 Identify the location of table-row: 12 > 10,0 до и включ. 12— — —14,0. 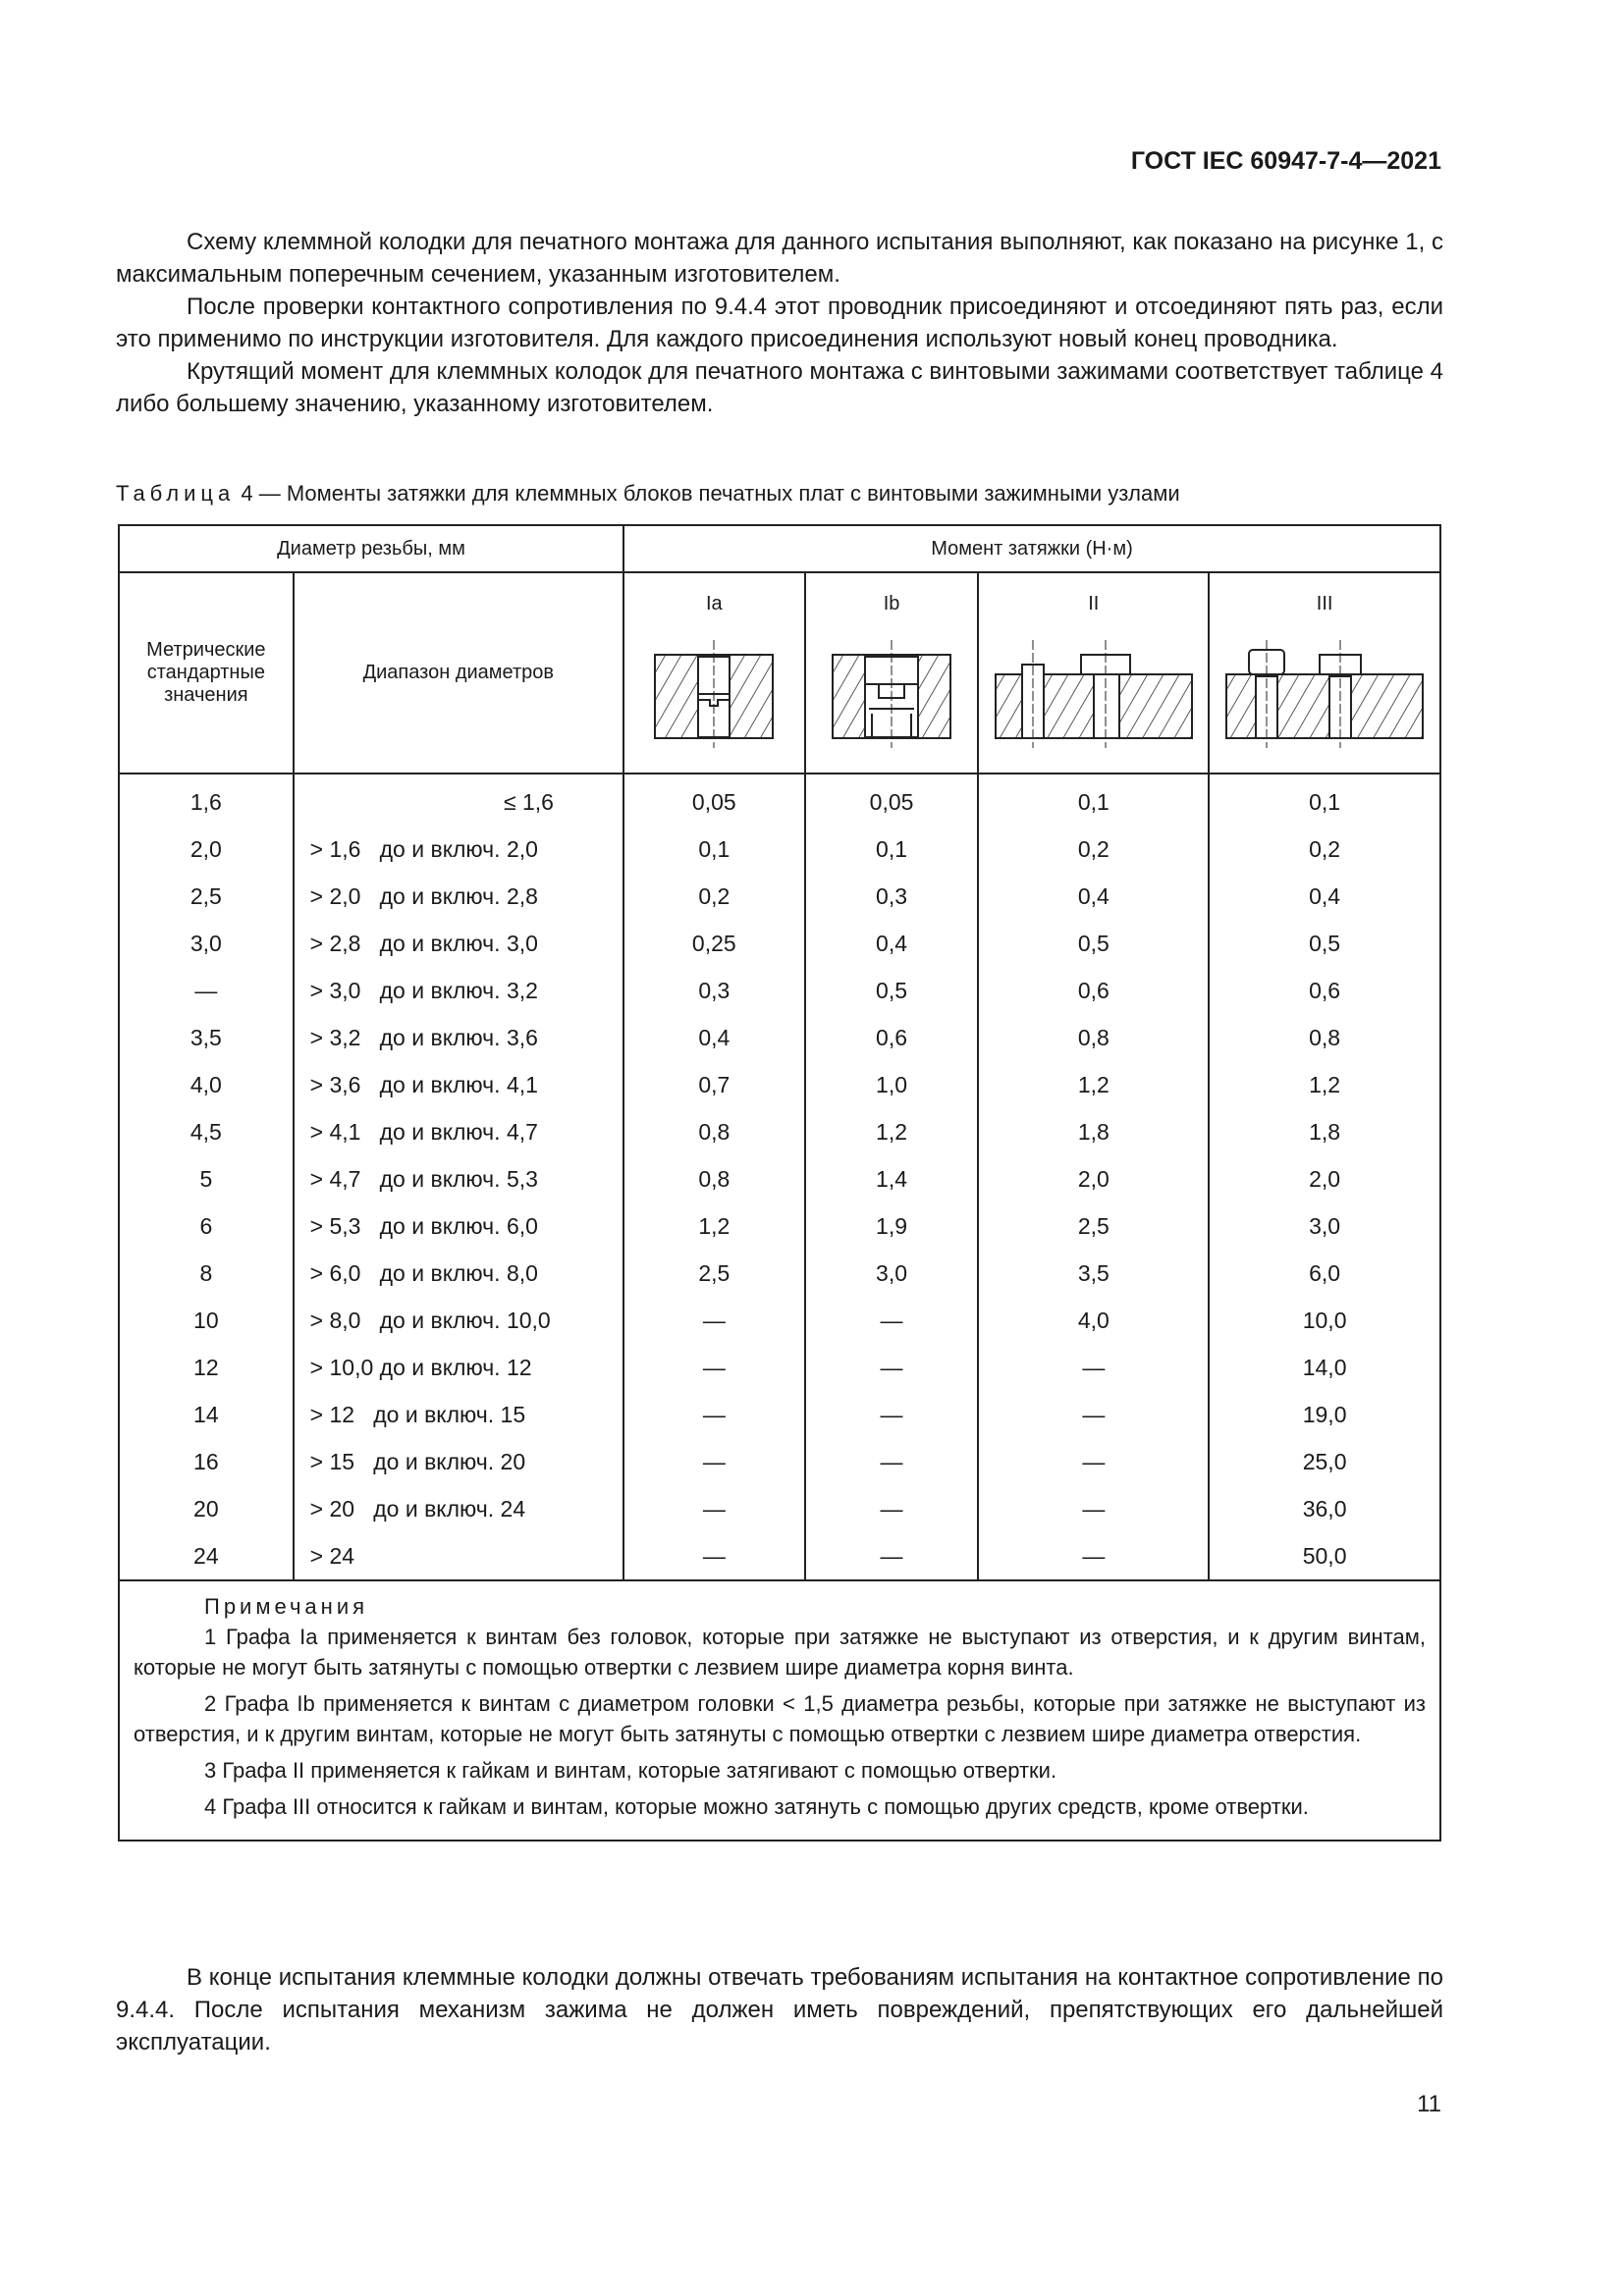
(779, 1367).